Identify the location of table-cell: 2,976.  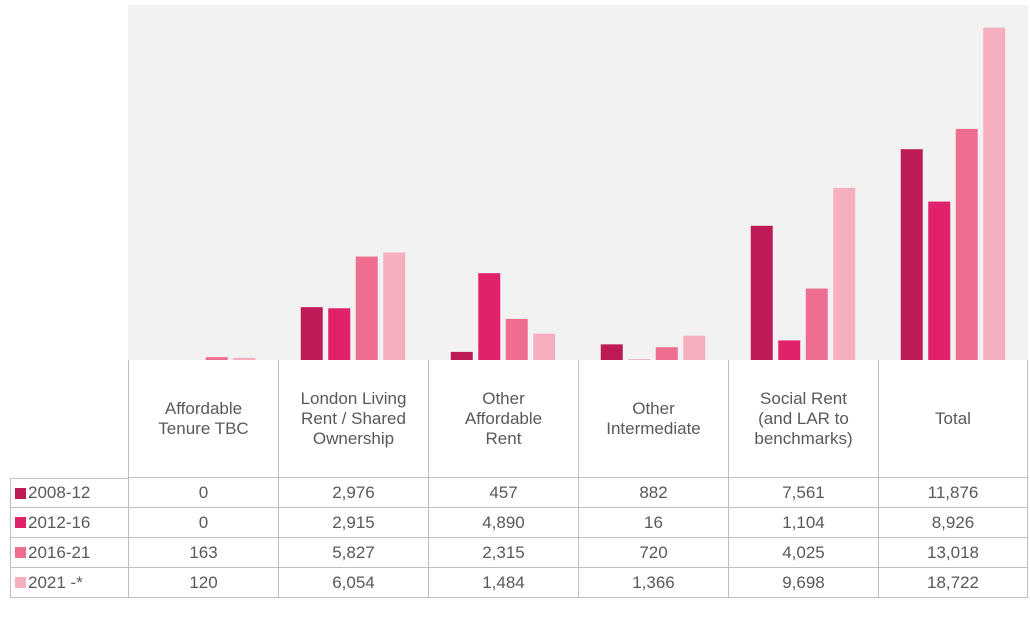
(353, 493).